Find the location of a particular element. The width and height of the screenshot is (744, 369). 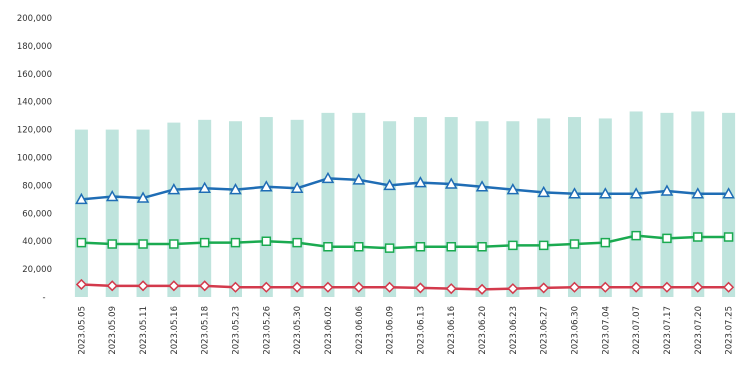

y-tick-label: - is located at coordinates (43, 298).